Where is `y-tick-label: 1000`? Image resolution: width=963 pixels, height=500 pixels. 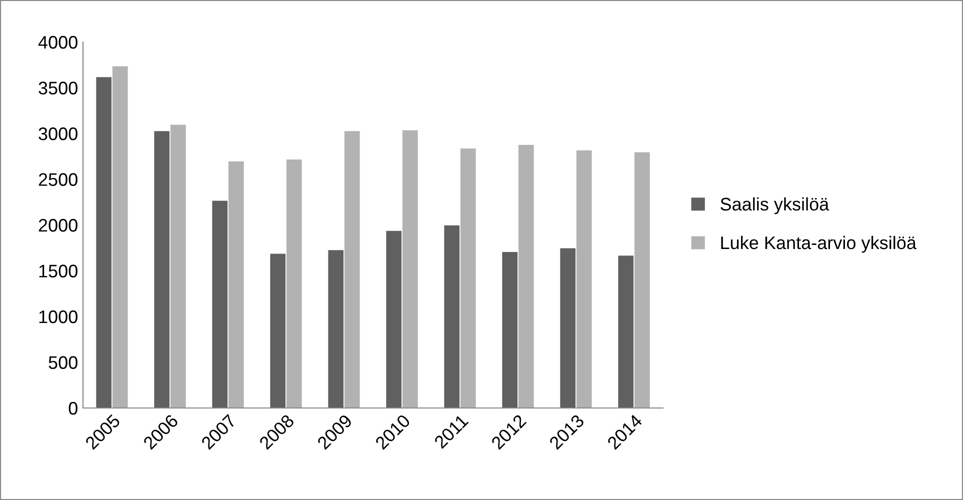 y-tick-label: 1000 is located at coordinates (58, 317).